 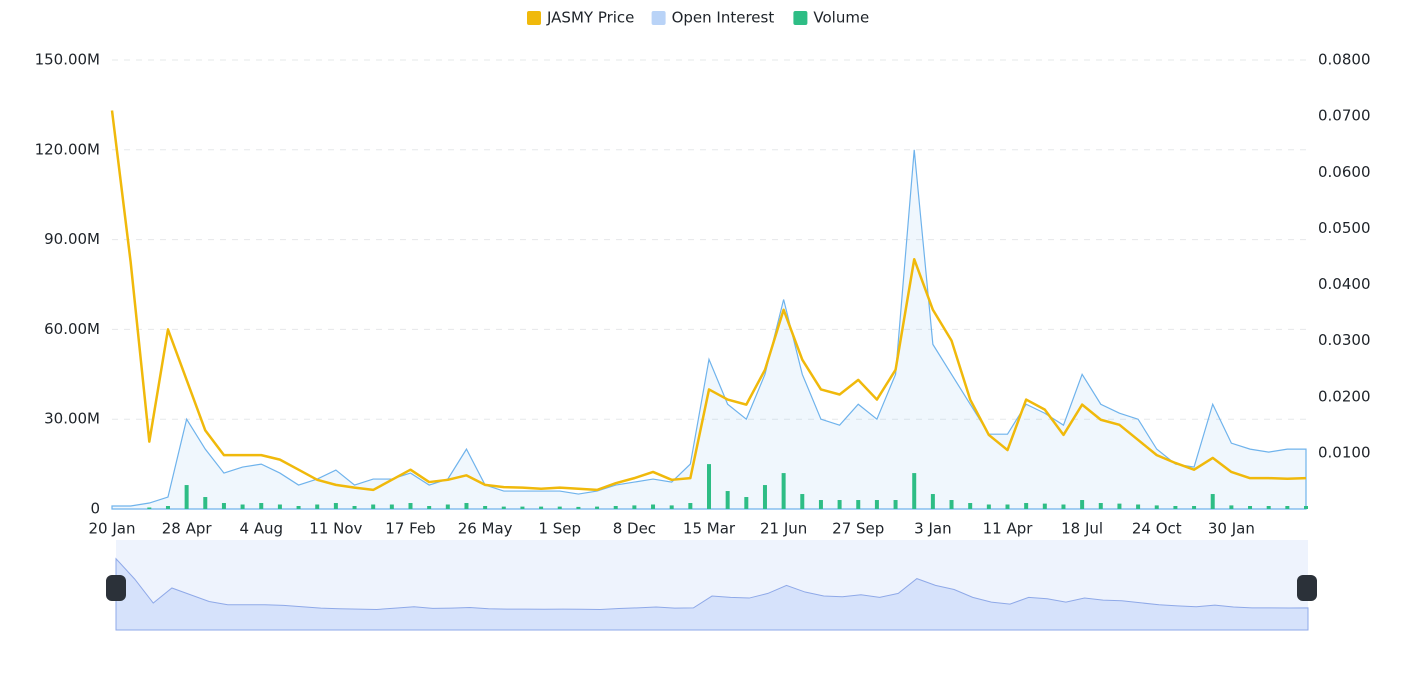 What do you see at coordinates (783, 529) in the screenshot?
I see `x-tick-label: 21 Jun` at bounding box center [783, 529].